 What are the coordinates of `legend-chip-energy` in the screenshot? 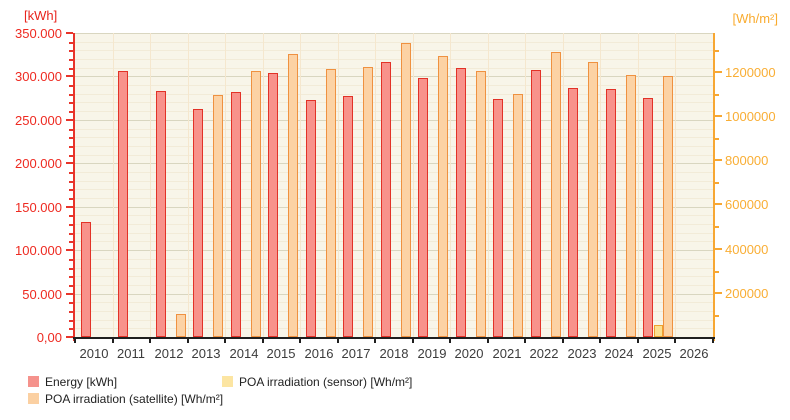 It's located at (33, 381).